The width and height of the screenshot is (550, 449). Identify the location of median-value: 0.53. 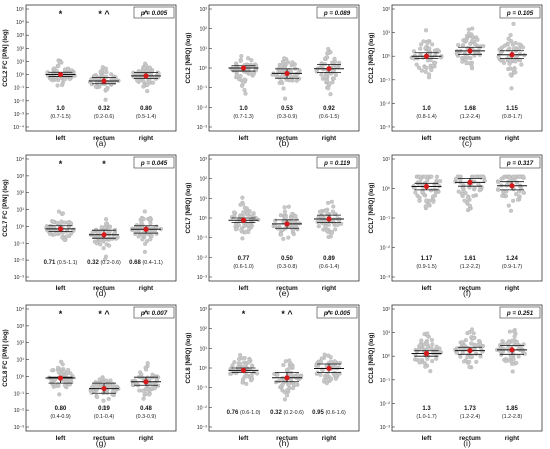
(287, 109).